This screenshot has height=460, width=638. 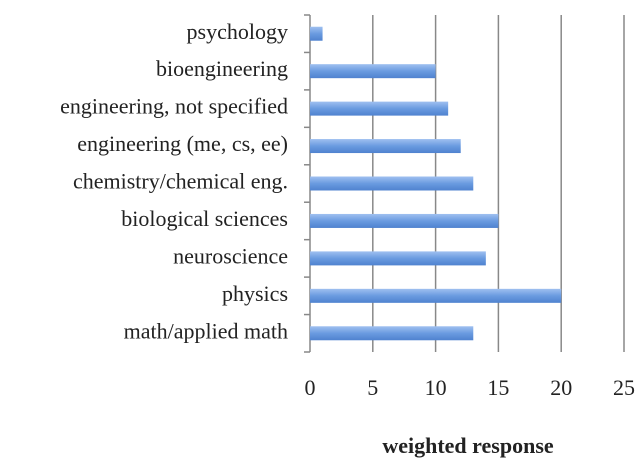 What do you see at coordinates (561, 387) in the screenshot?
I see `x-tick-label: 20` at bounding box center [561, 387].